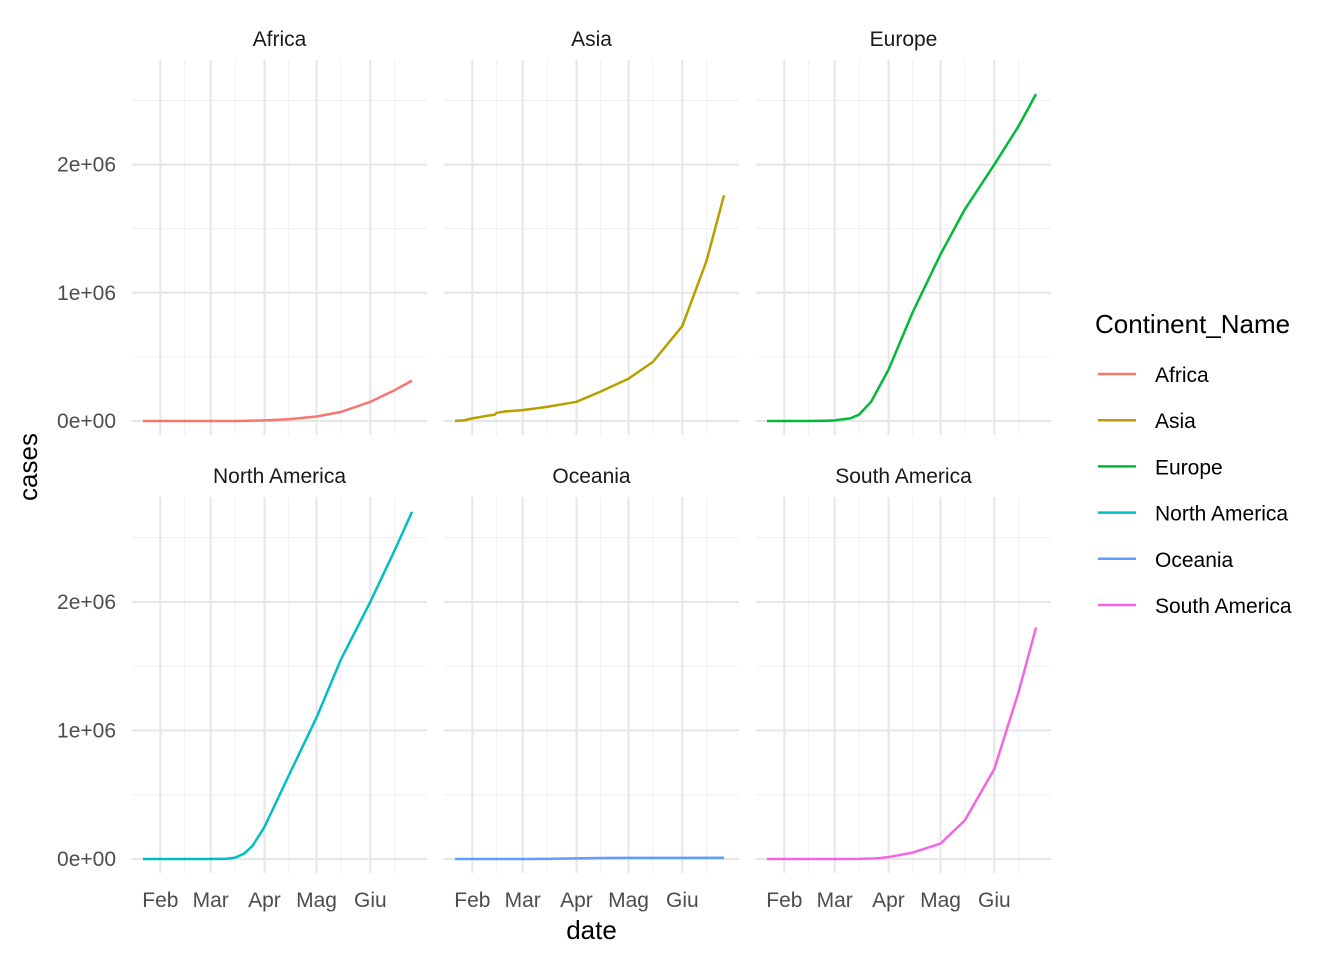 The width and height of the screenshot is (1344, 960). I want to click on facet-panel-europe: Europe, so click(903, 231).